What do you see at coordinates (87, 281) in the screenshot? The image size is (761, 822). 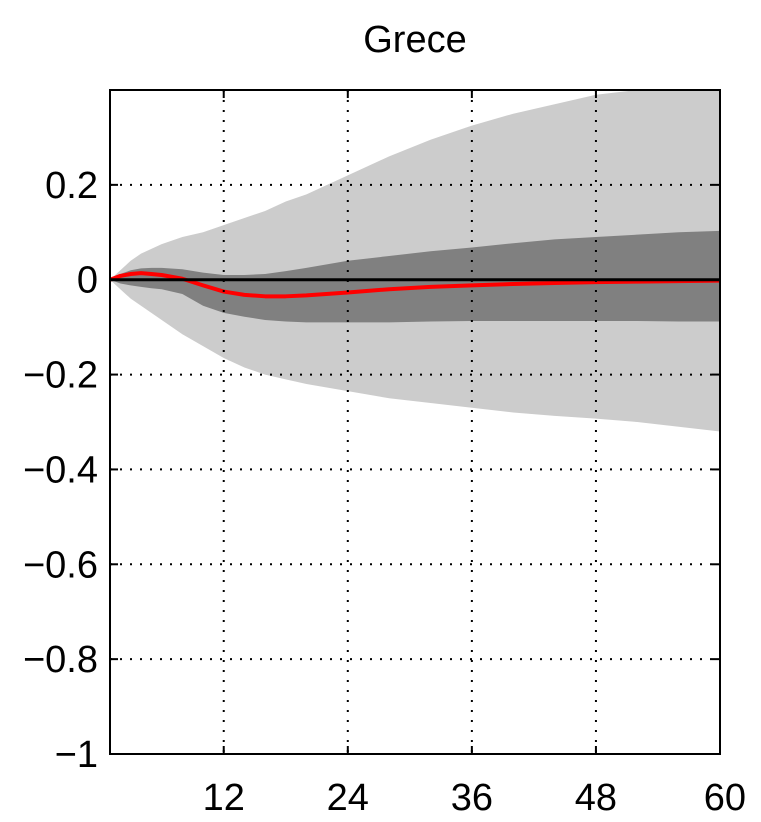 I see `y-tick-label: 0` at bounding box center [87, 281].